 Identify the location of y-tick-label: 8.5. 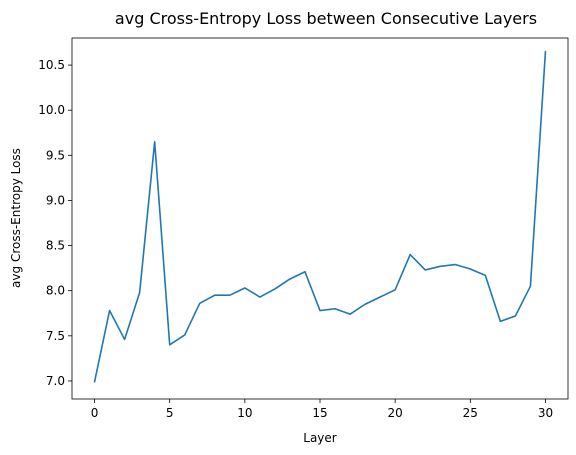
(55, 246).